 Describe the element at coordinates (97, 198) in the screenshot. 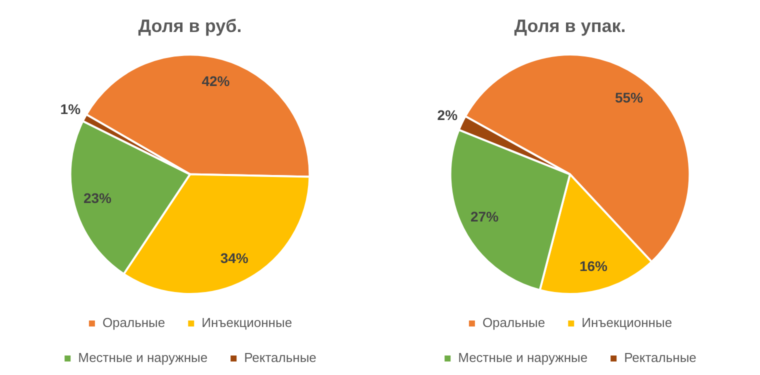

I see `data-label: 23%` at that location.